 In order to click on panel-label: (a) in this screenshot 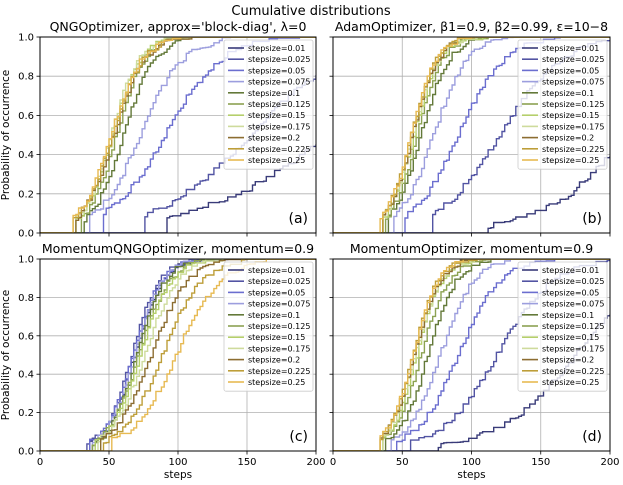, I will do `click(298, 219)`.